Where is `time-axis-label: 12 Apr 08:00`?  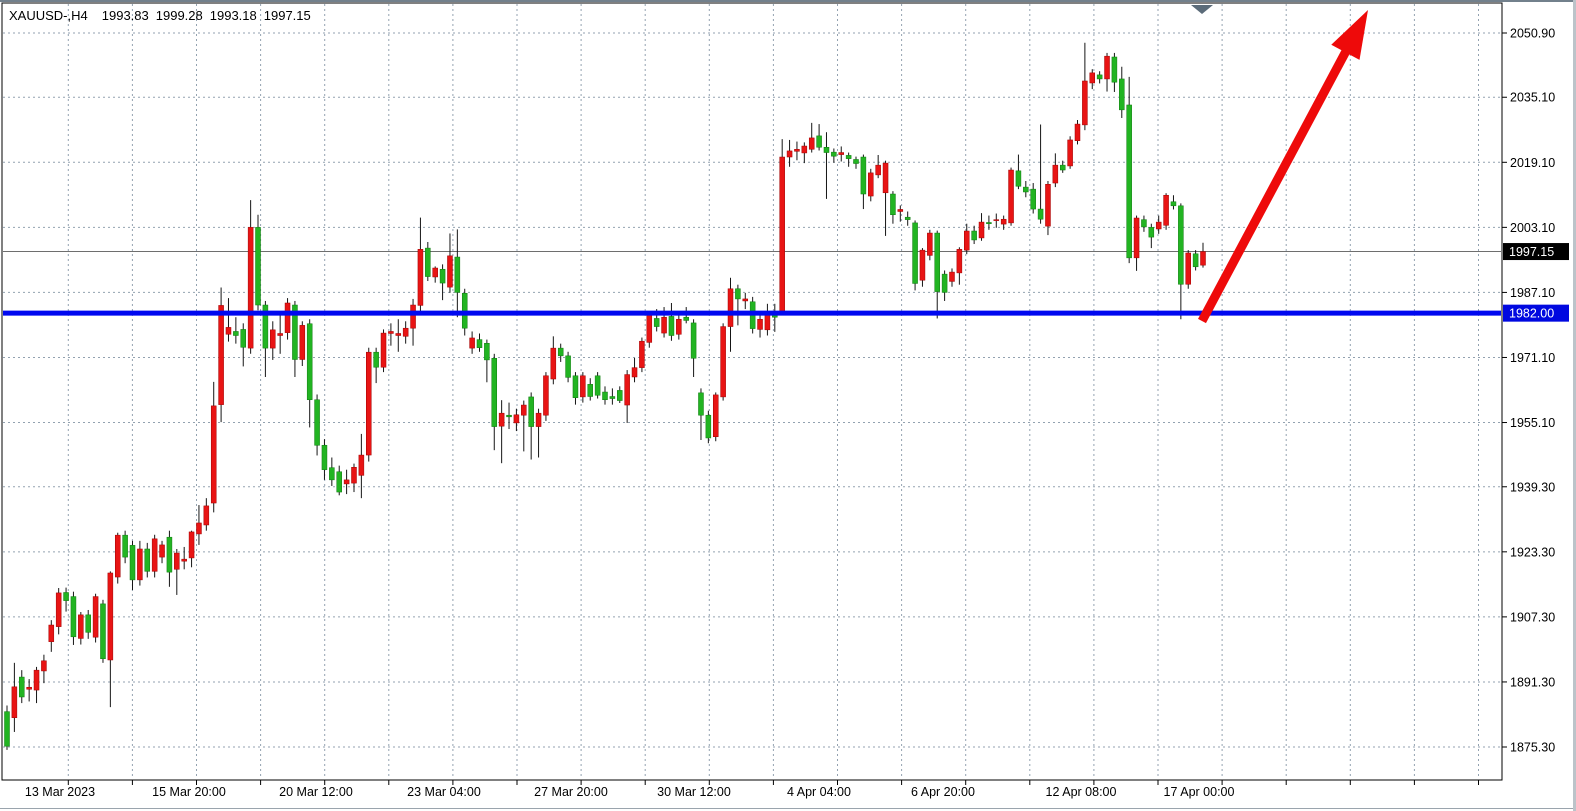 time-axis-label: 12 Apr 08:00 is located at coordinates (1081, 792).